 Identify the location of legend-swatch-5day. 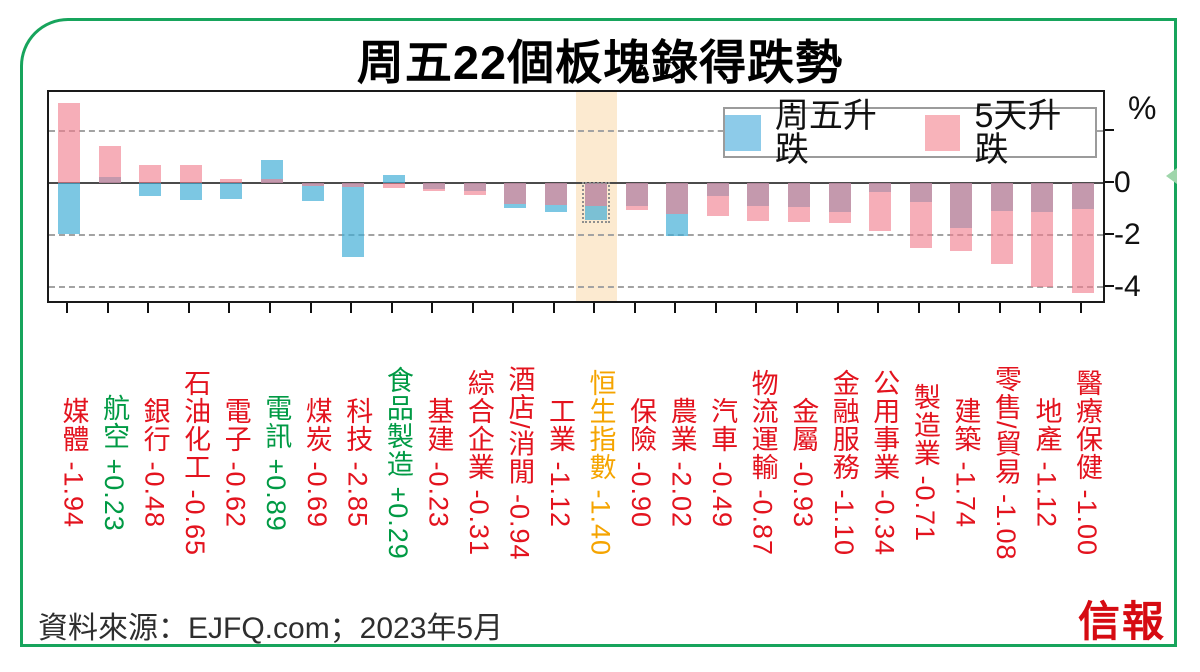
(942, 132).